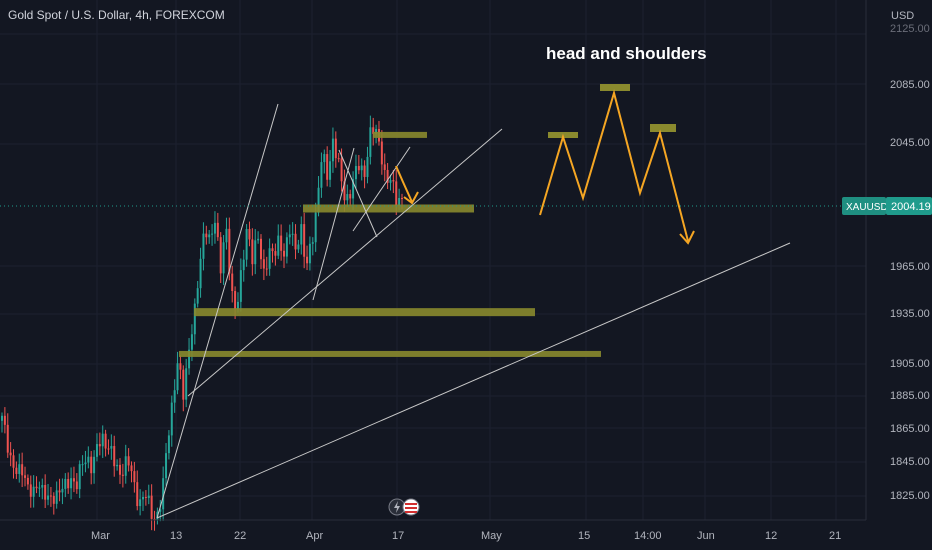 The width and height of the screenshot is (932, 550). What do you see at coordinates (116, 15) in the screenshot?
I see `symbol-title: Gold Spot / U.S. Dollar, 4h, FOREXCOM` at bounding box center [116, 15].